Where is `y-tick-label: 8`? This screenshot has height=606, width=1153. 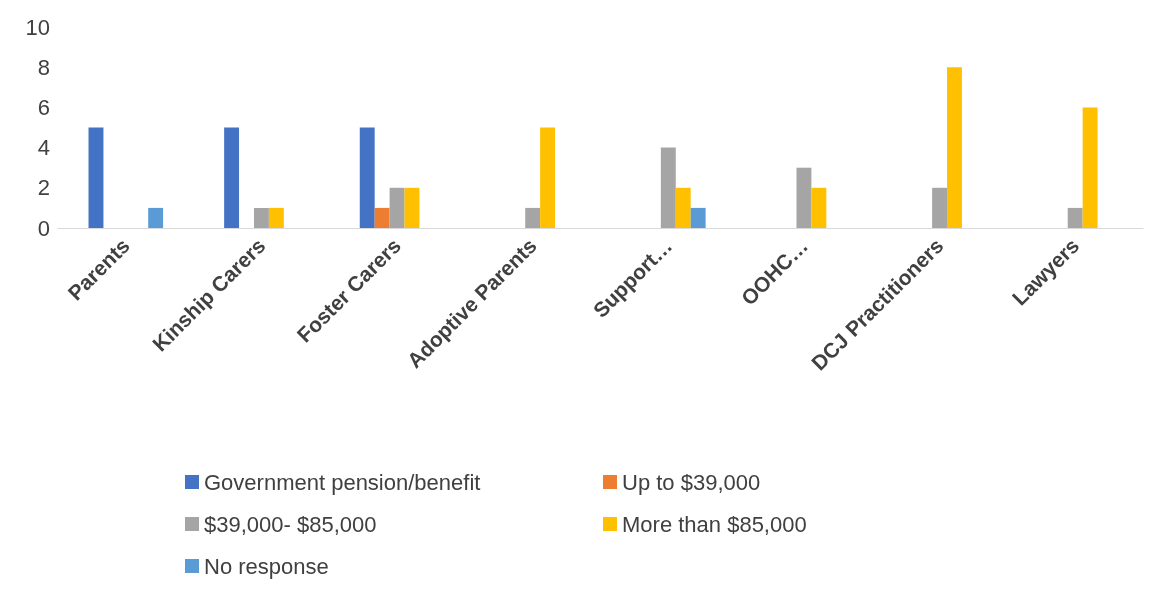
y-tick-label: 8 is located at coordinates (43, 67).